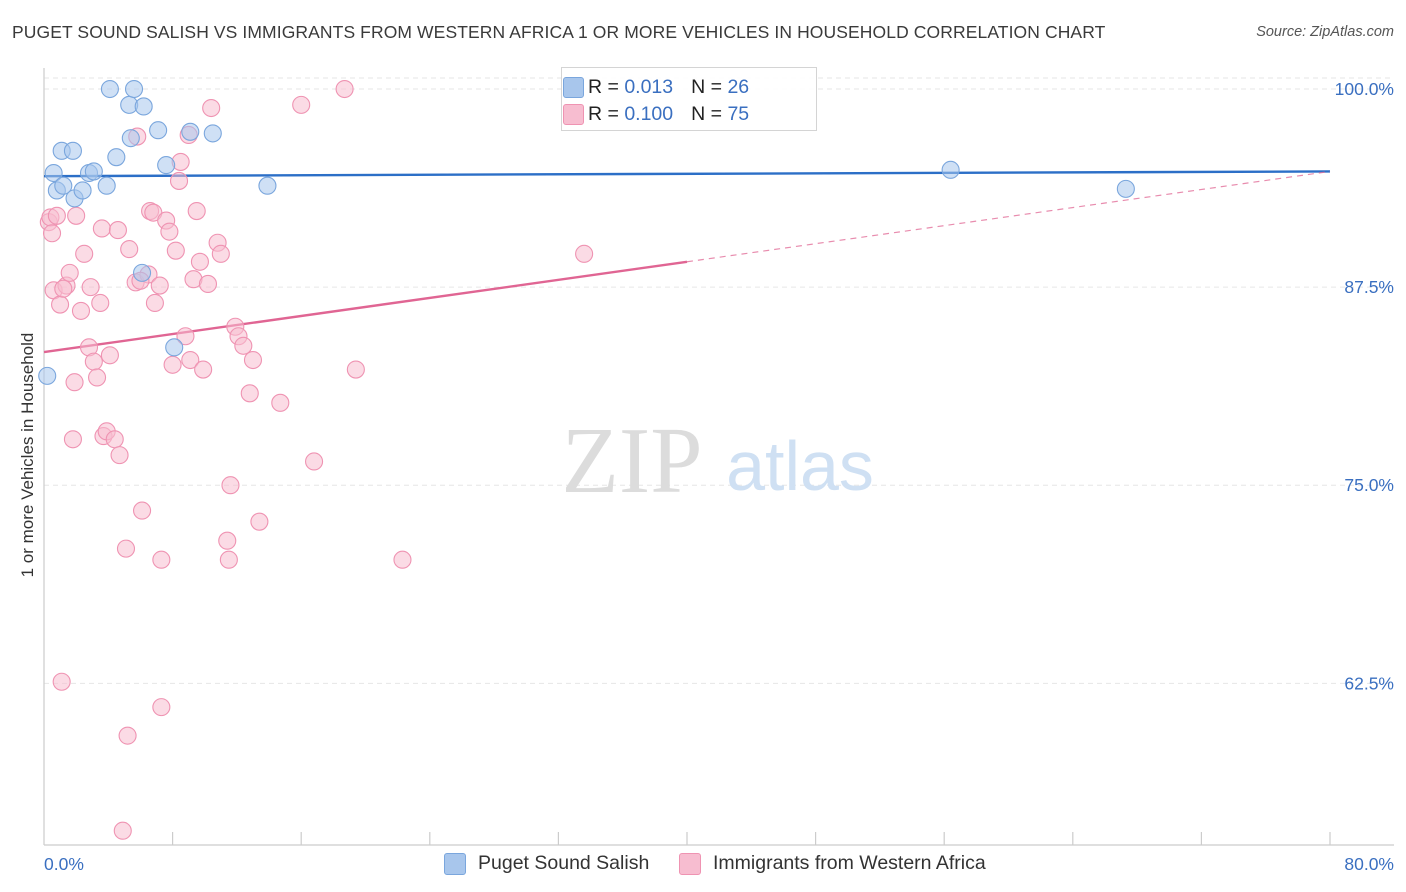 Image resolution: width=1406 pixels, height=892 pixels. Describe the element at coordinates (564, 863) in the screenshot. I see `legend-label: Puget Sound Salish` at that location.